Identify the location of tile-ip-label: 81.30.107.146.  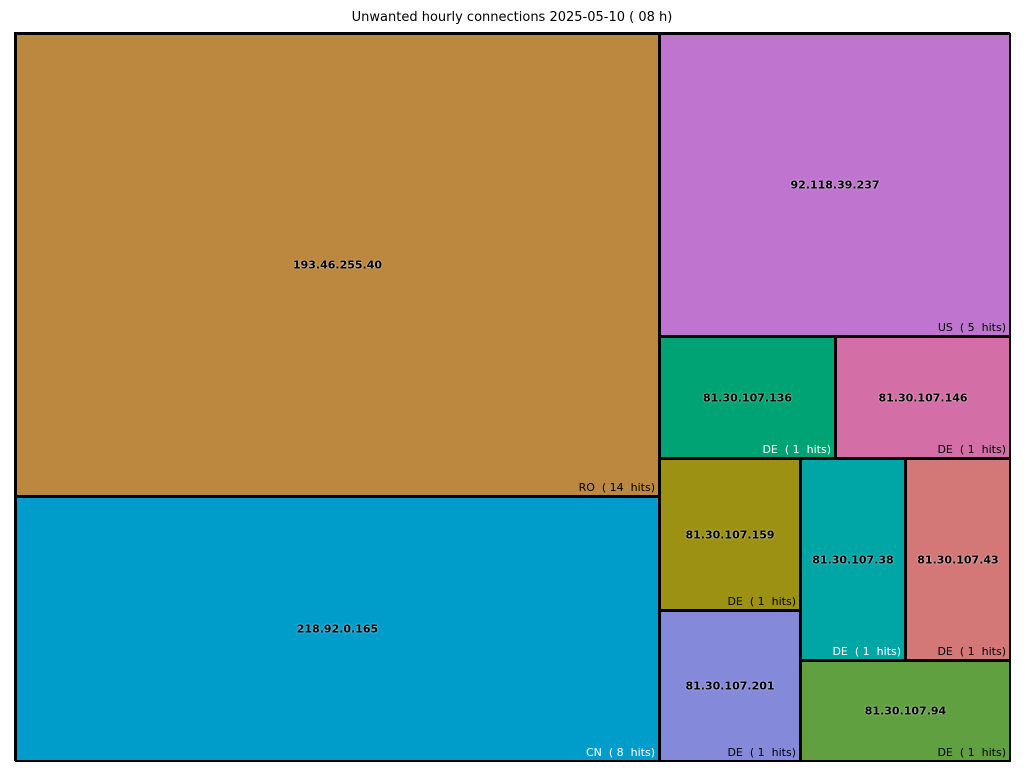
(923, 397).